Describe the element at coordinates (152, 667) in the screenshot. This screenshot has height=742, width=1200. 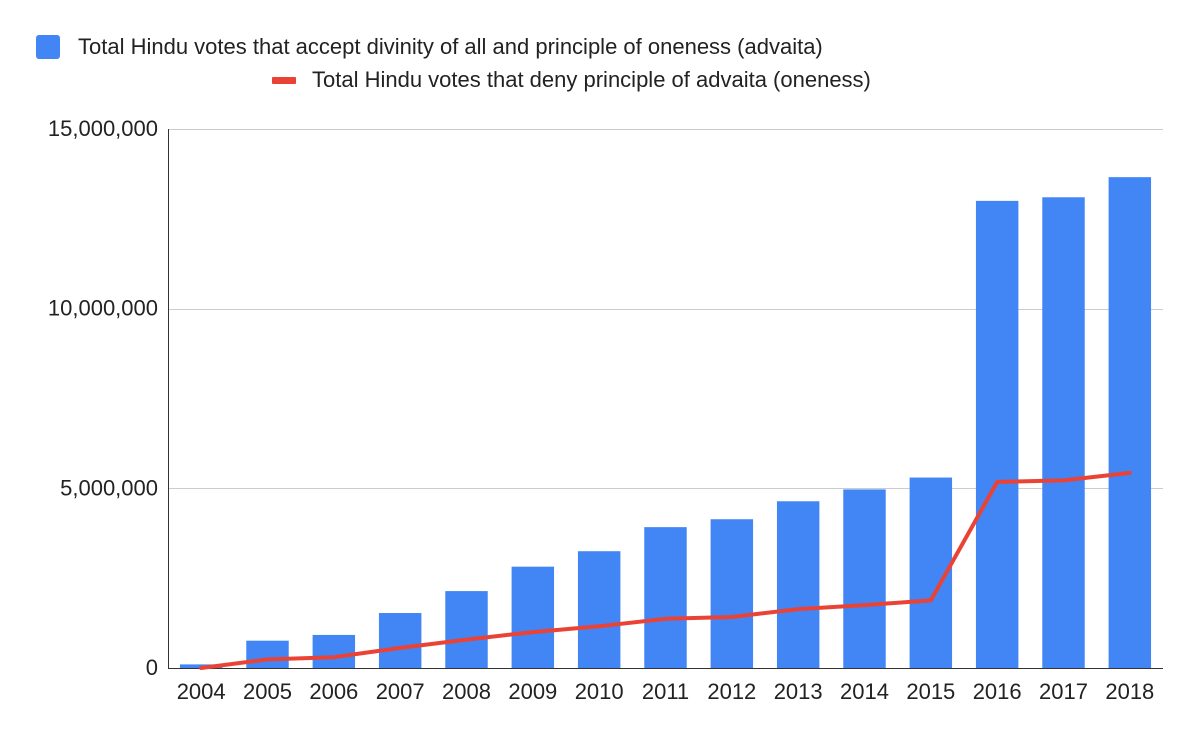
I see `y-tick-label-0: 0` at that location.